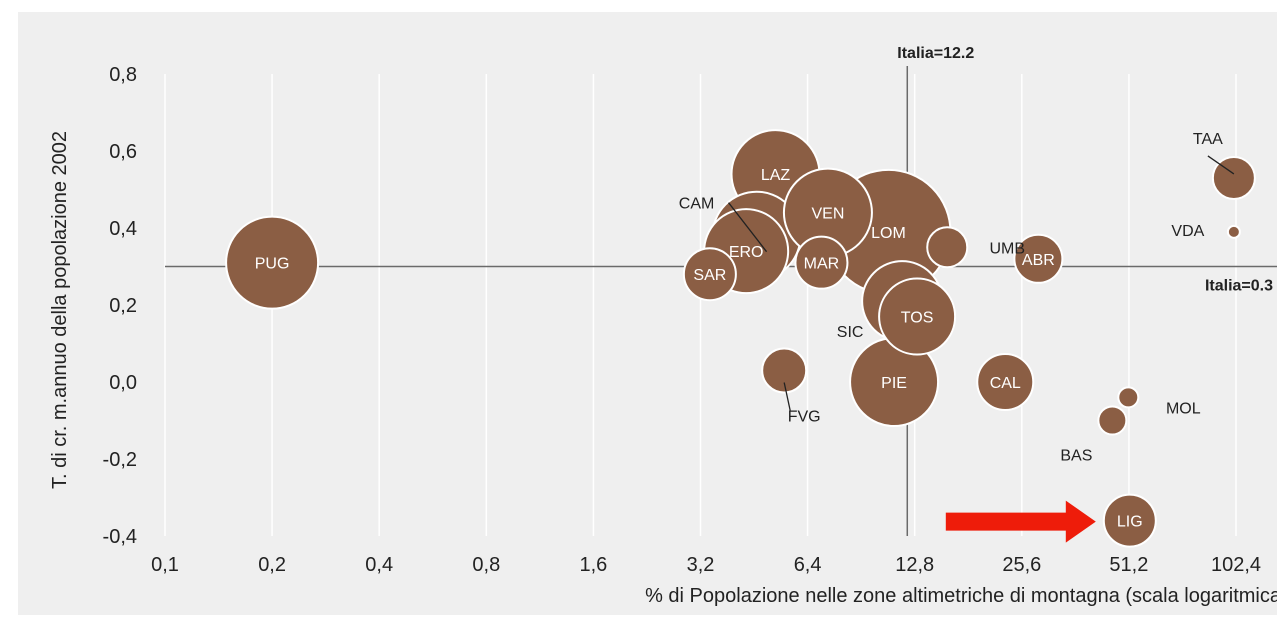 The width and height of the screenshot is (1277, 620). I want to click on bubble-lig, so click(1129, 520).